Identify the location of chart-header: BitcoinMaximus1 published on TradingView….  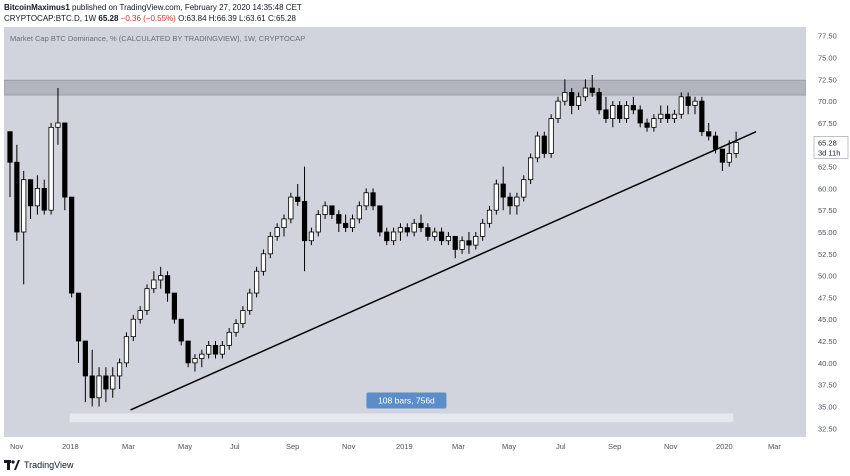
(425, 14).